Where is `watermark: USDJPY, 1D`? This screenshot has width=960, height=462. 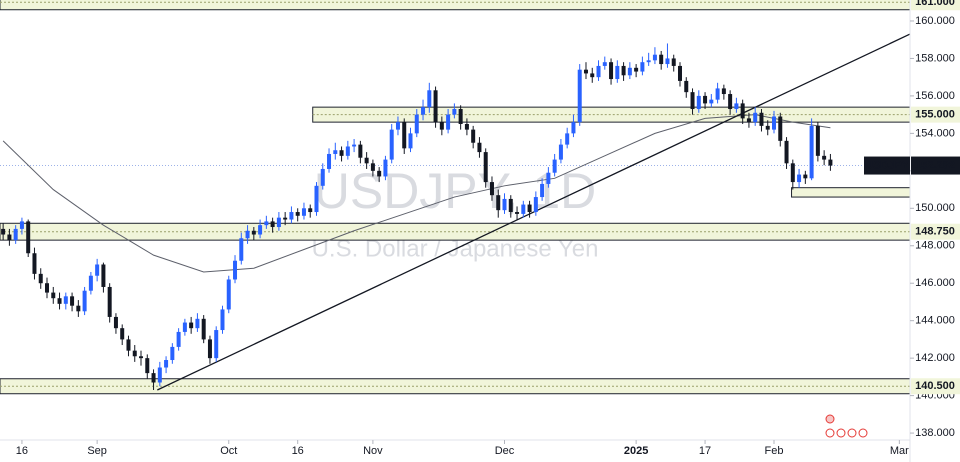
watermark: USDJPY, 1D is located at coordinates (455, 191).